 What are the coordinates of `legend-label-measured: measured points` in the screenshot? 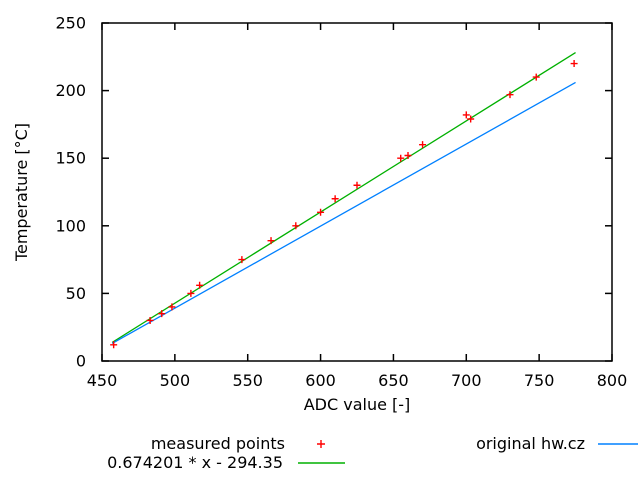 It's located at (218, 443).